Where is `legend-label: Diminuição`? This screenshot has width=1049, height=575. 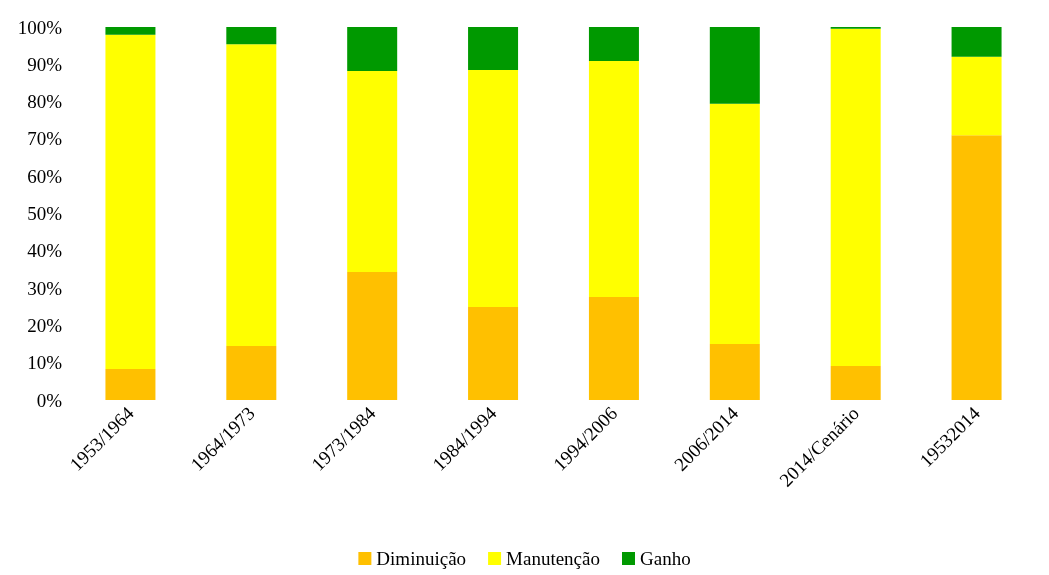
legend-label: Diminuição is located at coordinates (421, 558).